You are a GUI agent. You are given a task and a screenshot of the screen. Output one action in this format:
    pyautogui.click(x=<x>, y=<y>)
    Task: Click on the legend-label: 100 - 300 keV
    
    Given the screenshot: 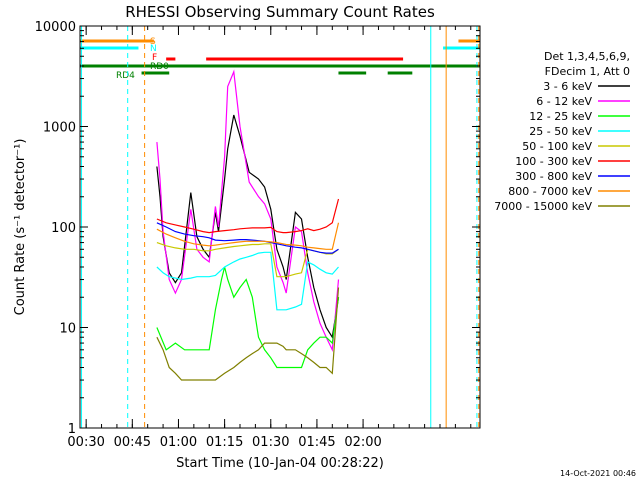 What is the action you would take?
    pyautogui.click(x=553, y=161)
    